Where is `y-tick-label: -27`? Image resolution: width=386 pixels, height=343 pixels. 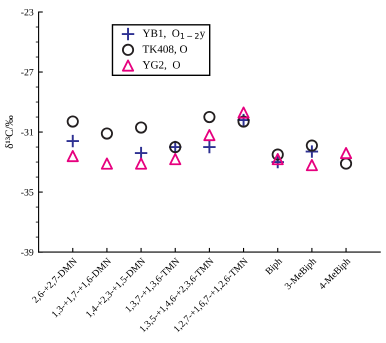 y-tick-label: -27 is located at coordinates (27, 72).